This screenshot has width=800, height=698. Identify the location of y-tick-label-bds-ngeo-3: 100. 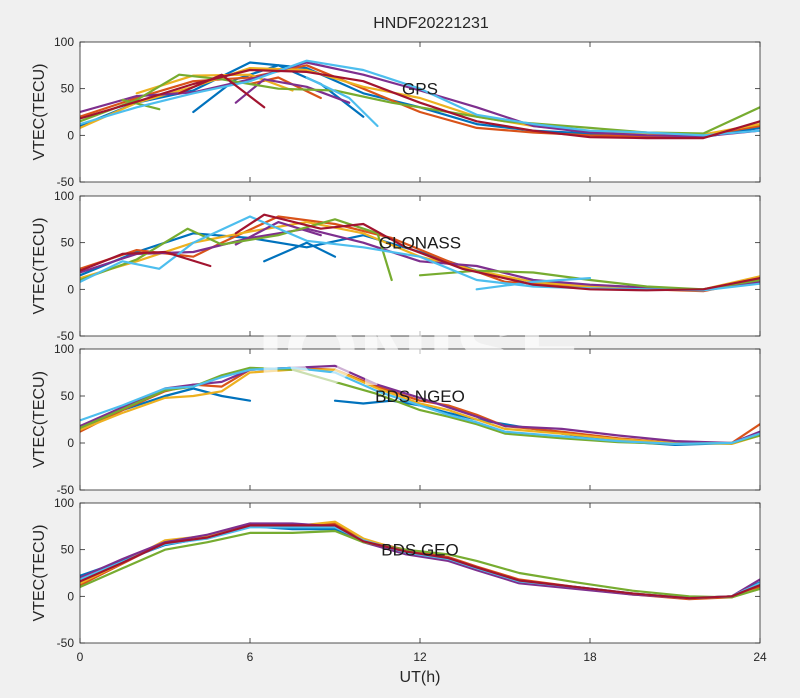
(64, 349).